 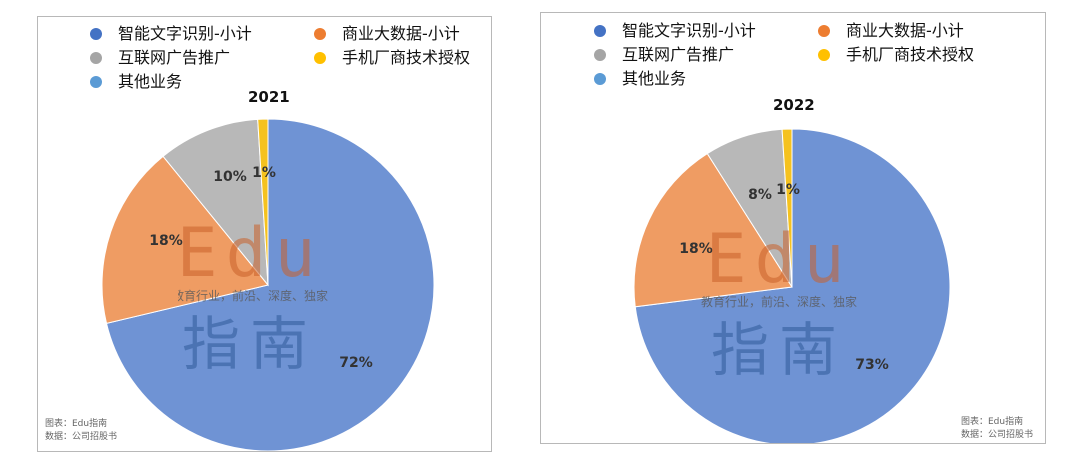 What do you see at coordinates (872, 365) in the screenshot?
I see `data-label: 73%` at bounding box center [872, 365].